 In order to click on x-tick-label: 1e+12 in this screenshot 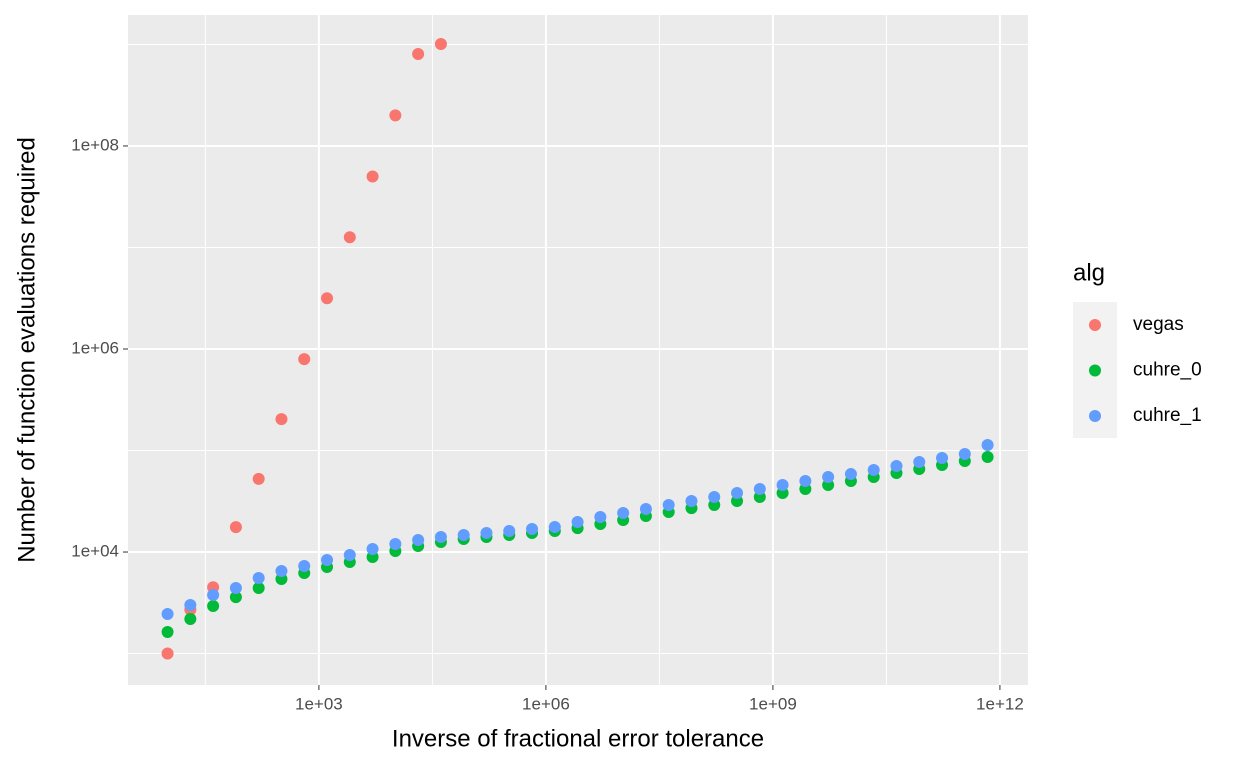, I will do `click(1000, 703)`.